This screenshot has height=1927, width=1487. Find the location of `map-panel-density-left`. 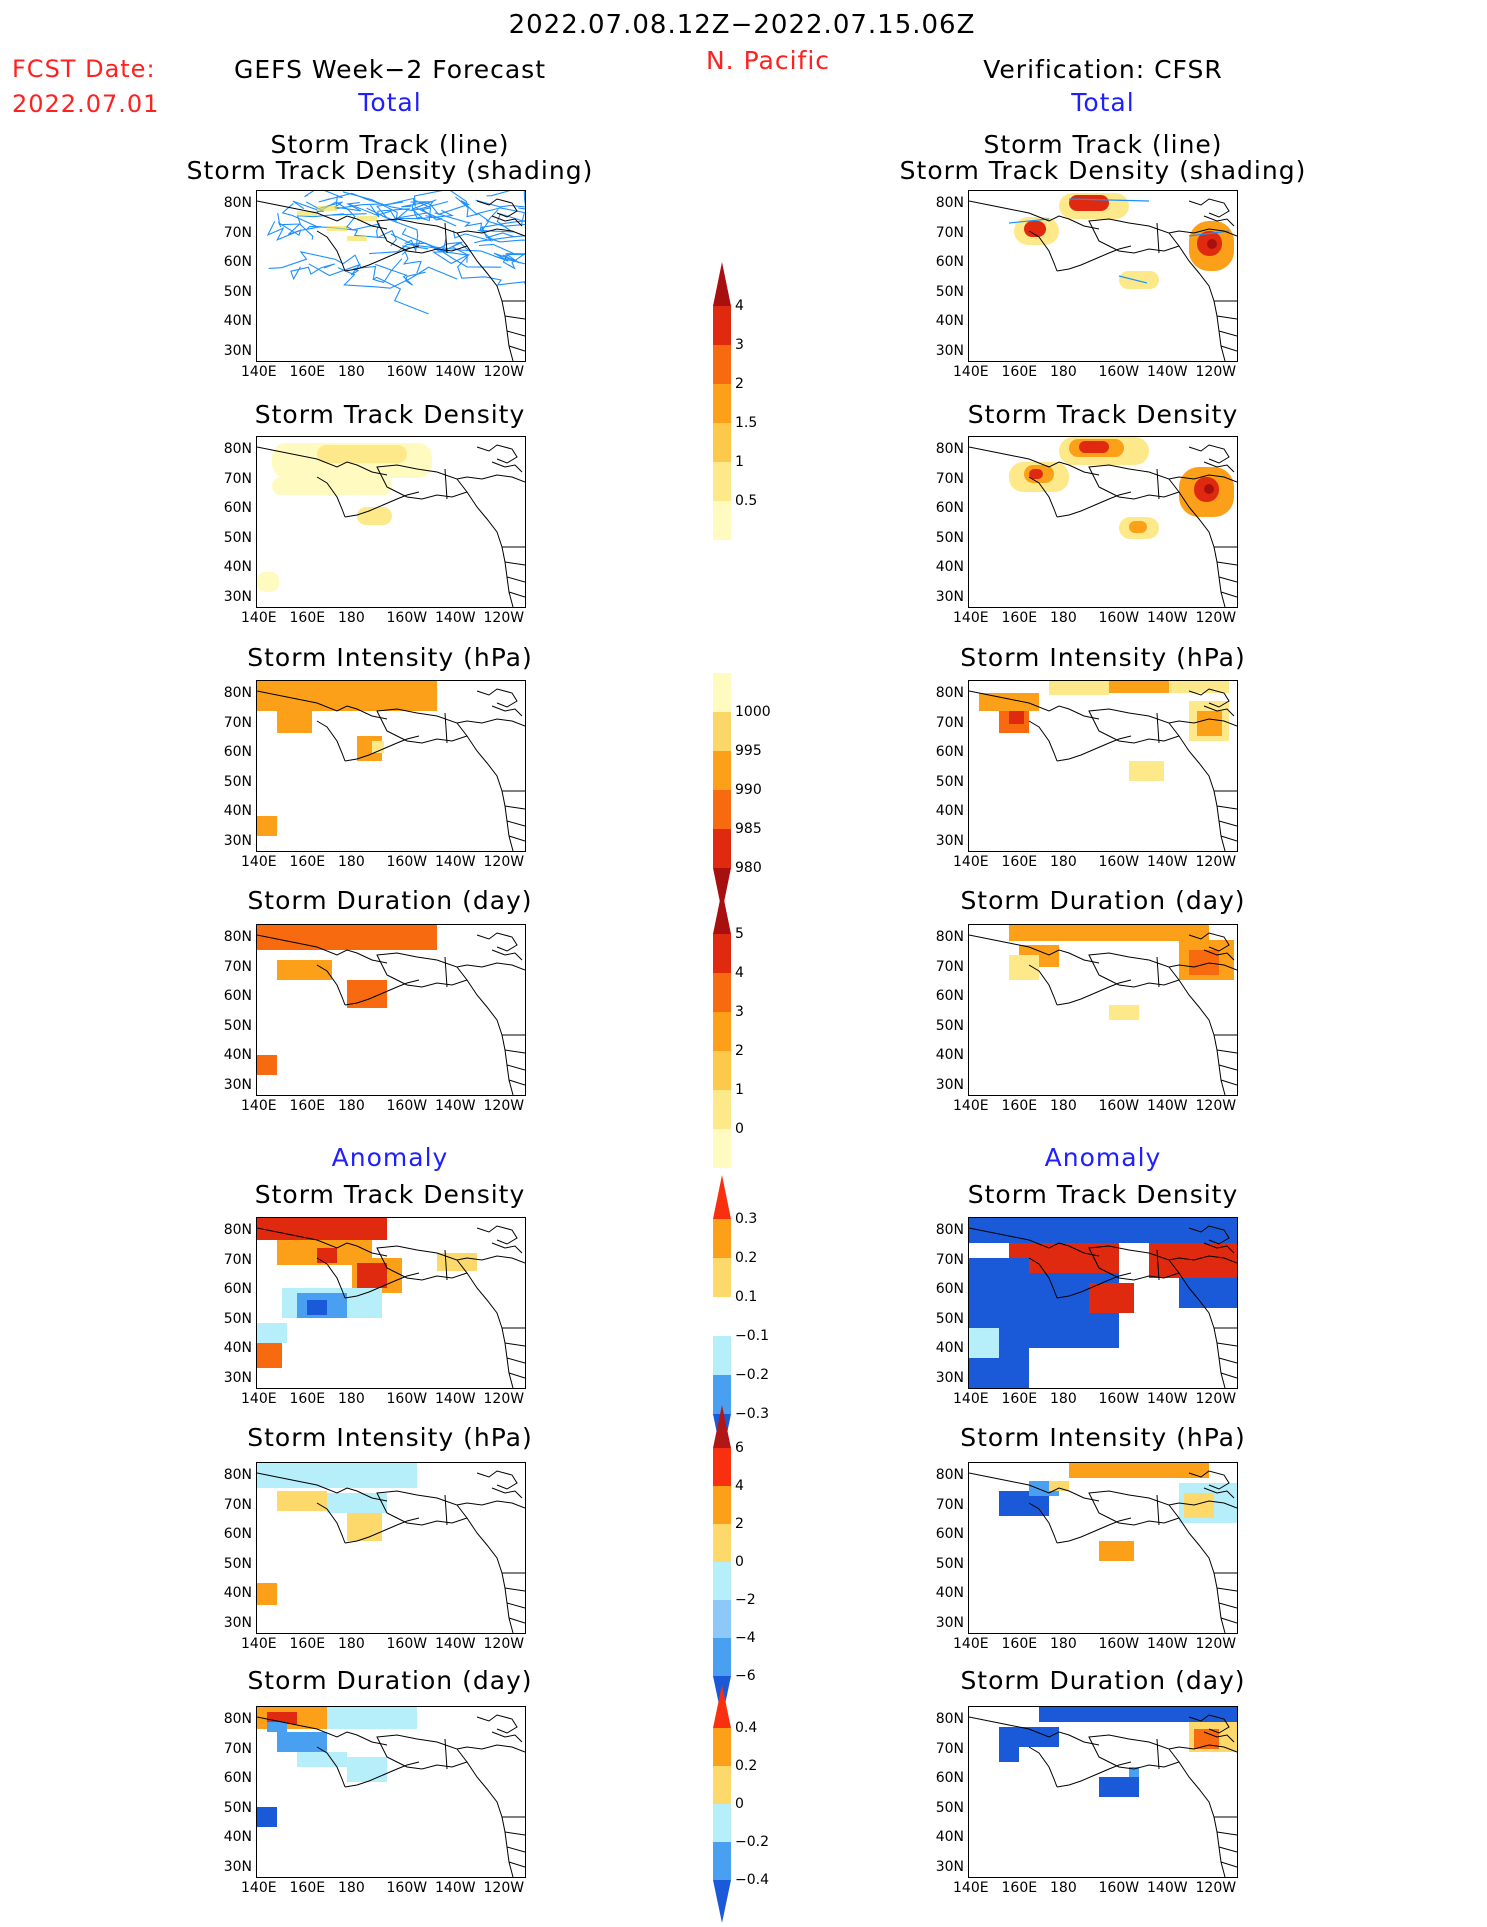

map-panel-density-left is located at coordinates (391, 522).